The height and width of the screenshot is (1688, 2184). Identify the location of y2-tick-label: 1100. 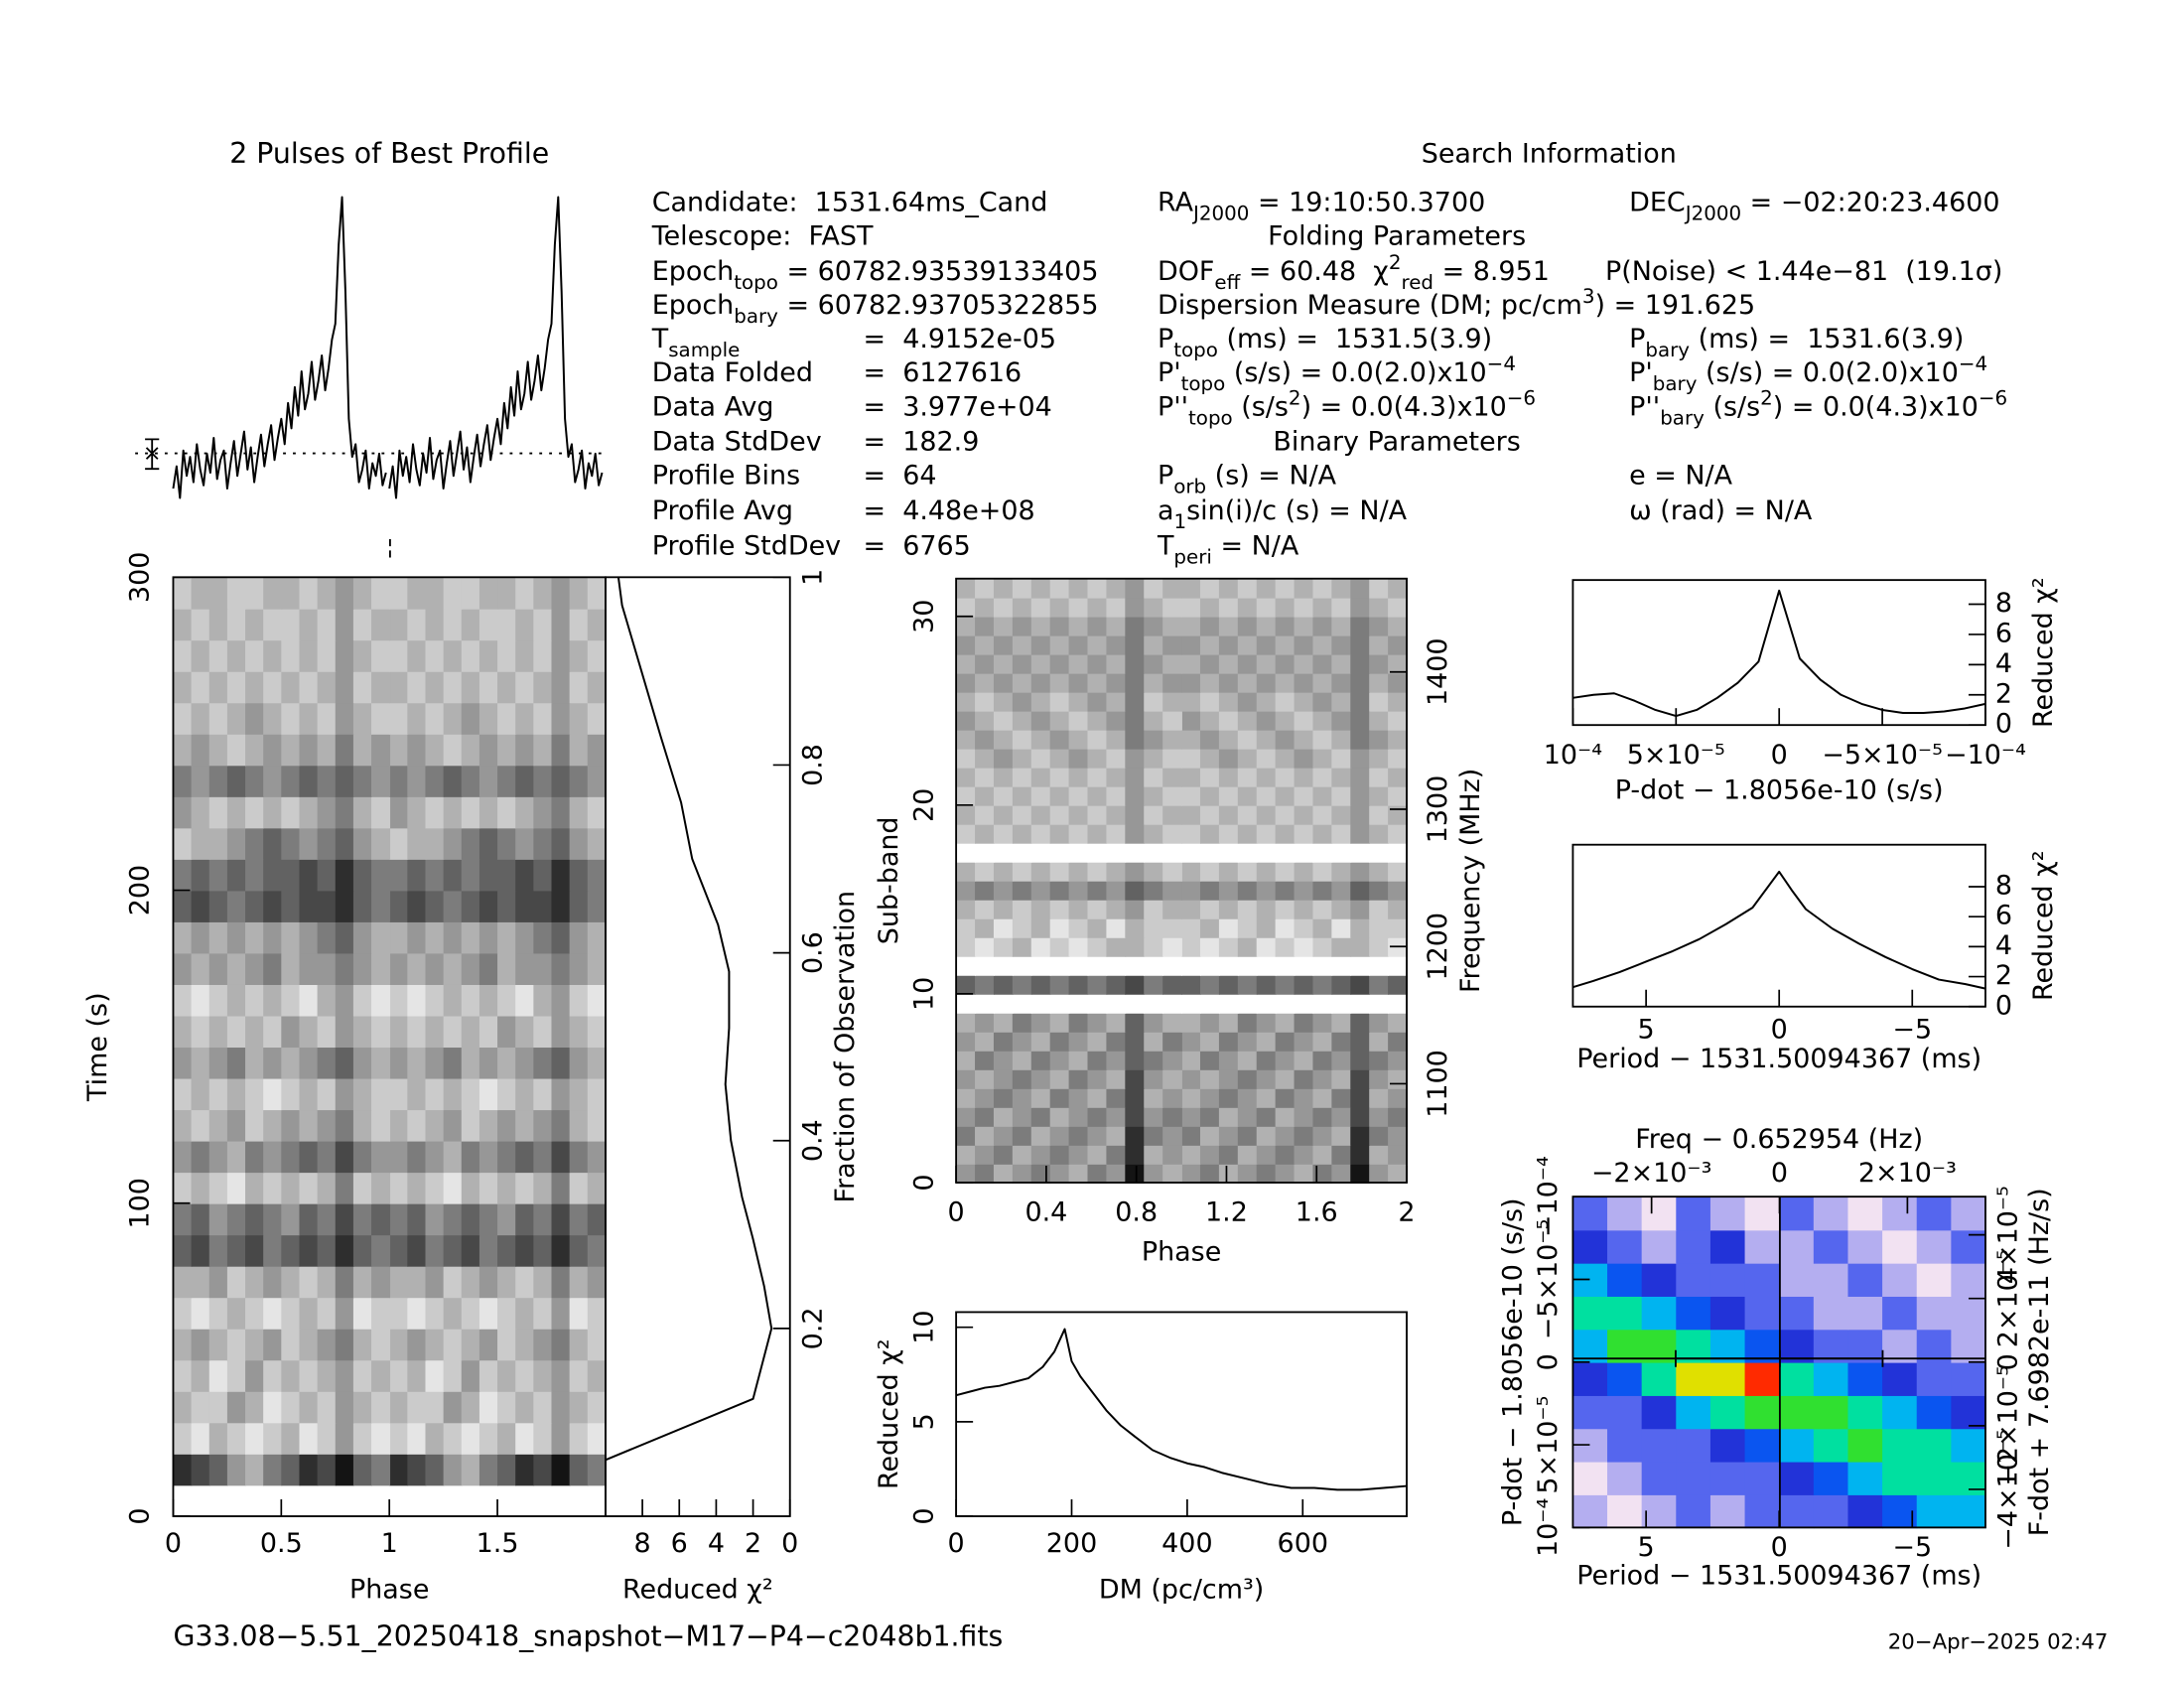
(1438, 1084).